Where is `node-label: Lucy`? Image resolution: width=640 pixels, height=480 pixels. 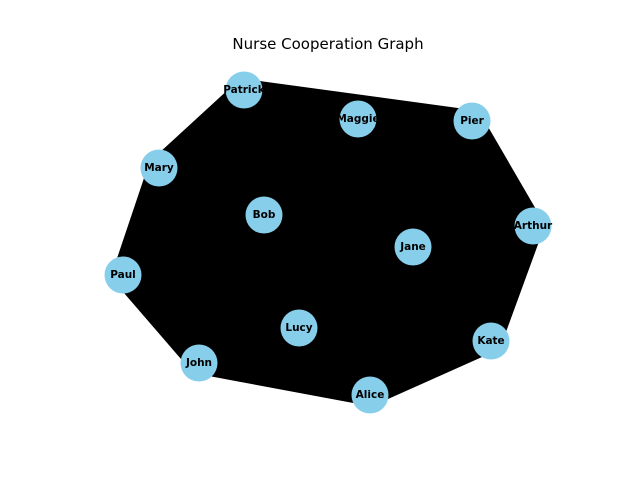 node-label: Lucy is located at coordinates (298, 328).